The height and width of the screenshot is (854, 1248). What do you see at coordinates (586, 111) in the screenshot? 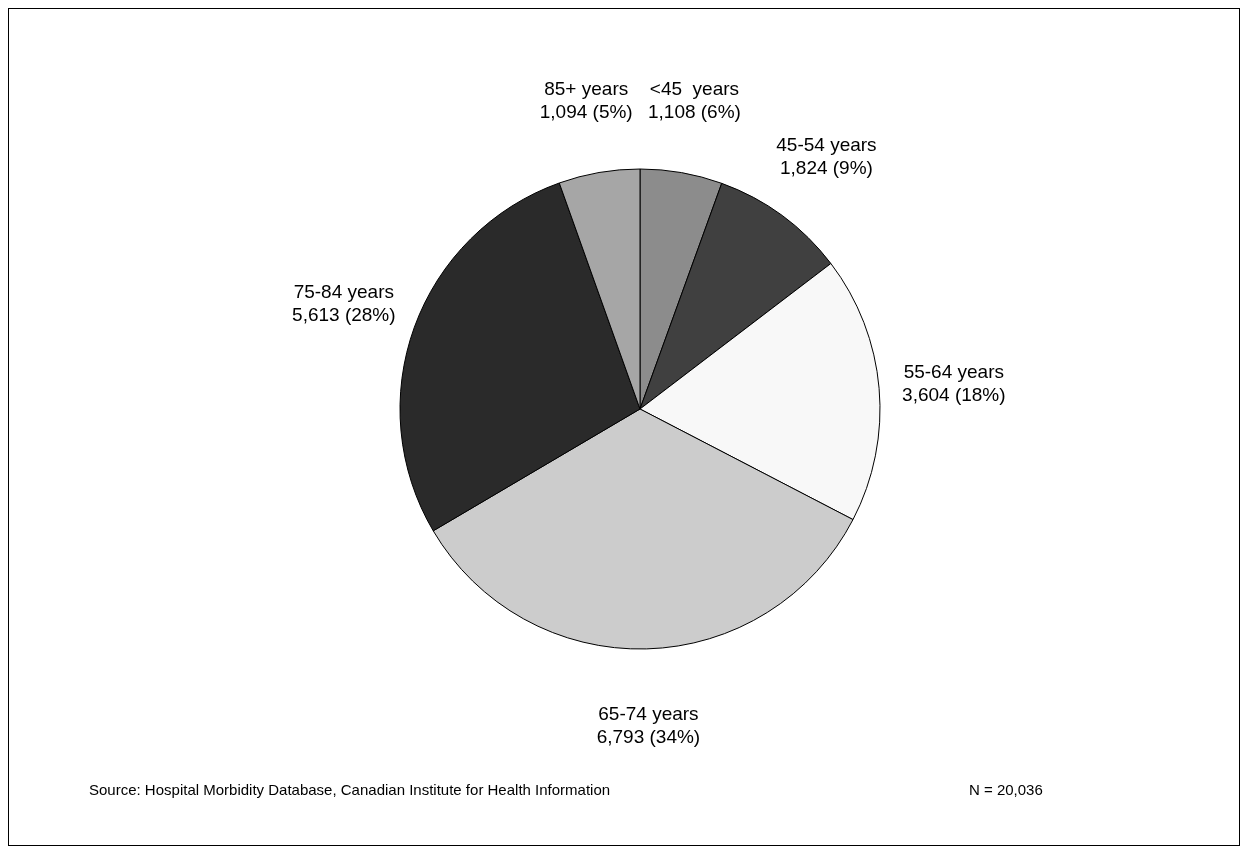
I see `data-label: 1,094 (5%)` at bounding box center [586, 111].